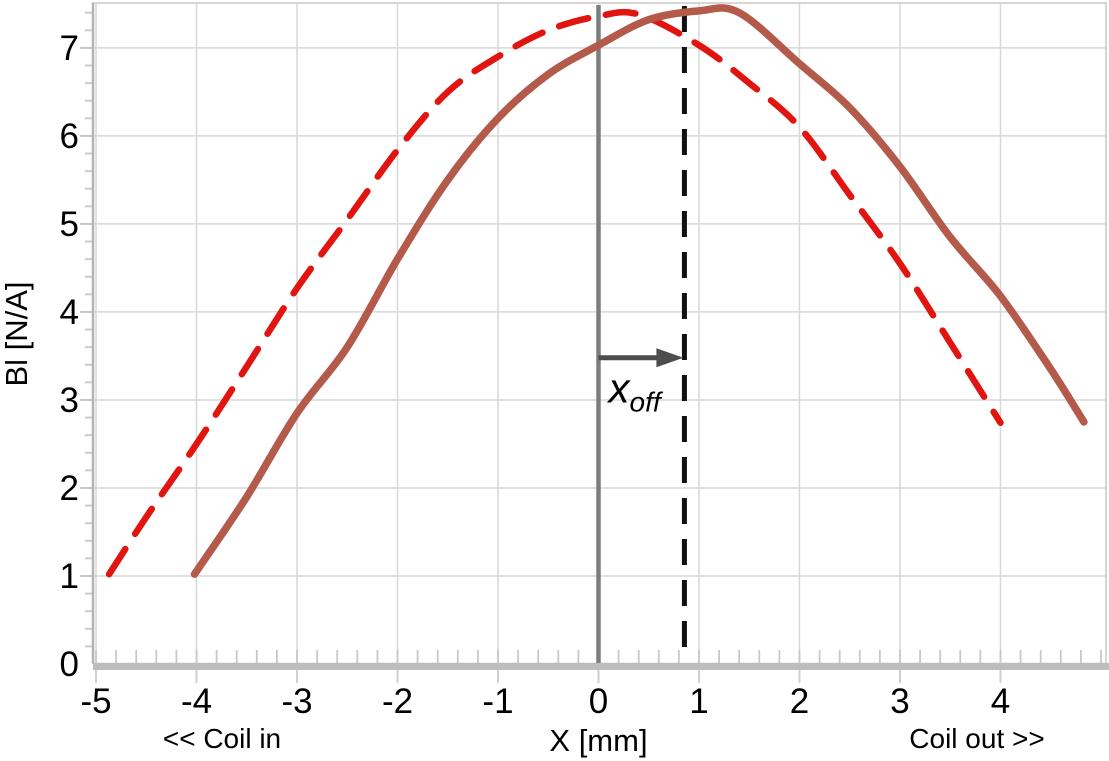  I want to click on y-axis-title: Bl [N/A], so click(17, 333).